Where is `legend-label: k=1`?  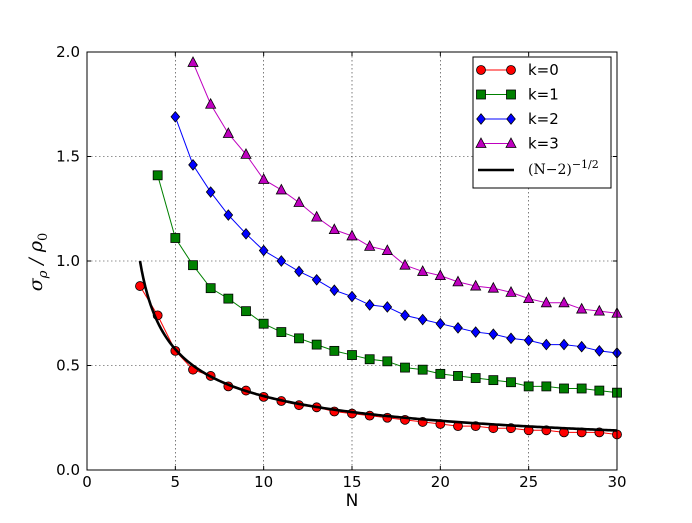 legend-label: k=1 is located at coordinates (543, 95).